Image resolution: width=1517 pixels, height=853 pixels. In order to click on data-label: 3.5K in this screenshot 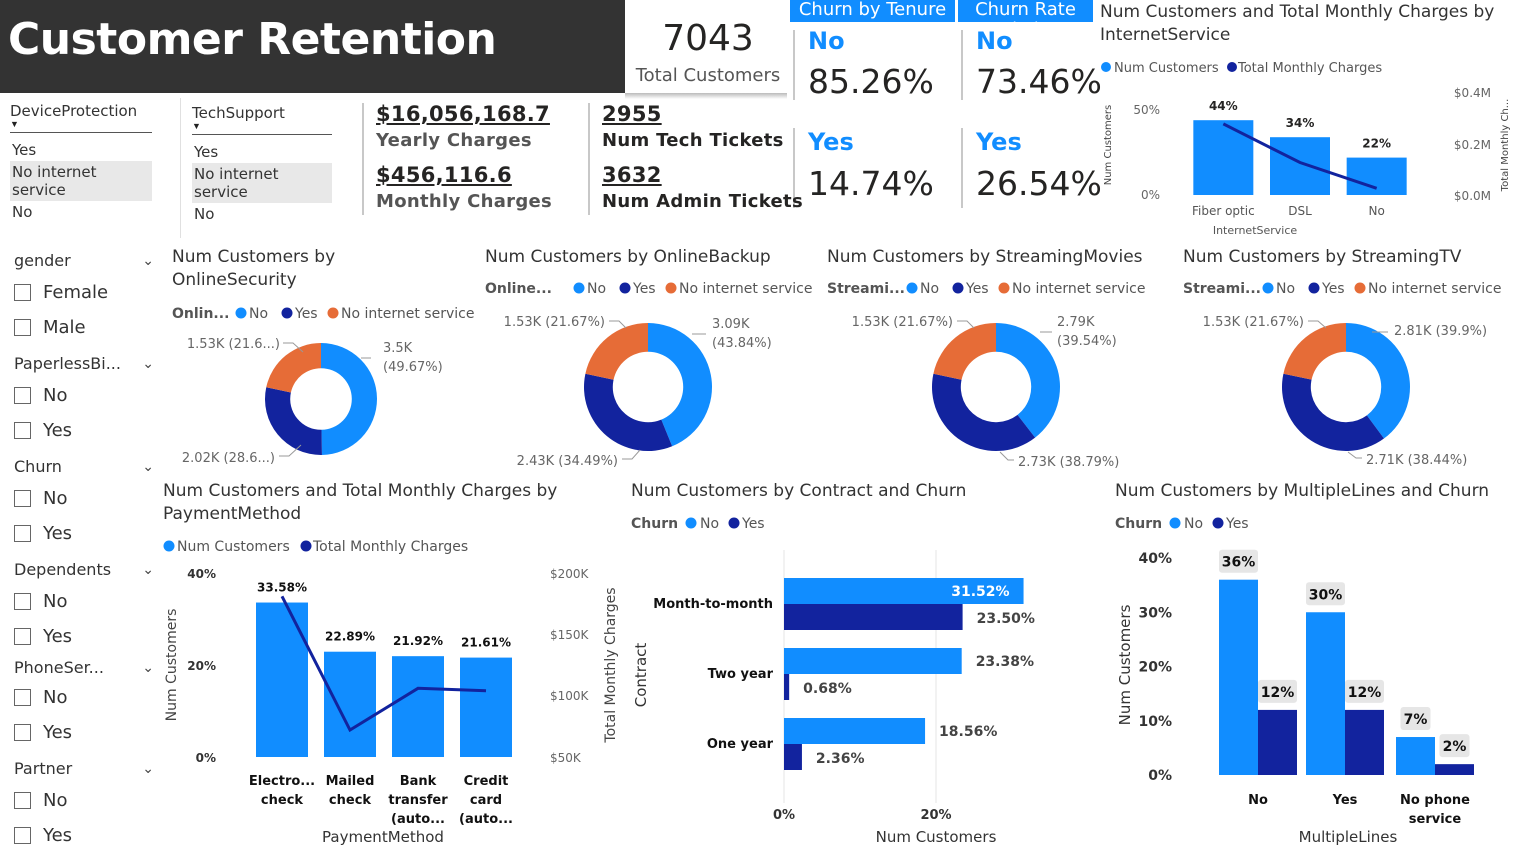, I will do `click(398, 348)`.